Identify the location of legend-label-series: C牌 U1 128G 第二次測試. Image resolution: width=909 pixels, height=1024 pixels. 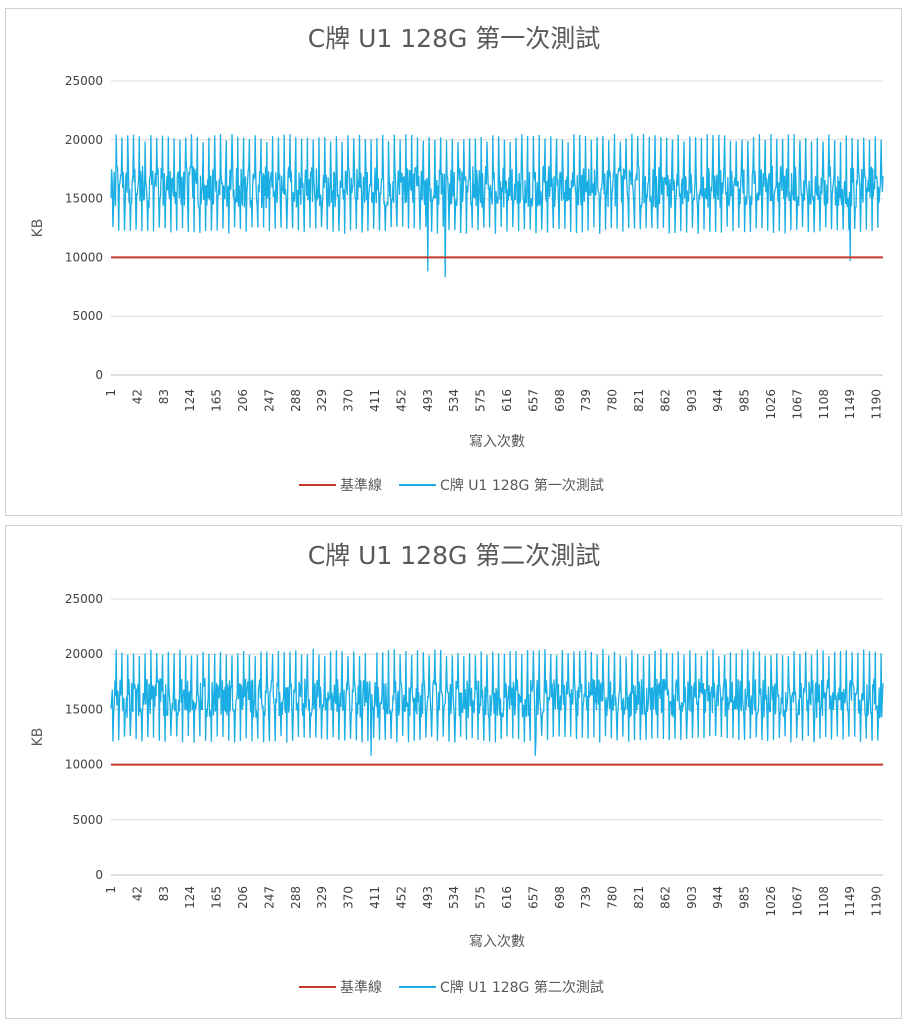
(522, 987).